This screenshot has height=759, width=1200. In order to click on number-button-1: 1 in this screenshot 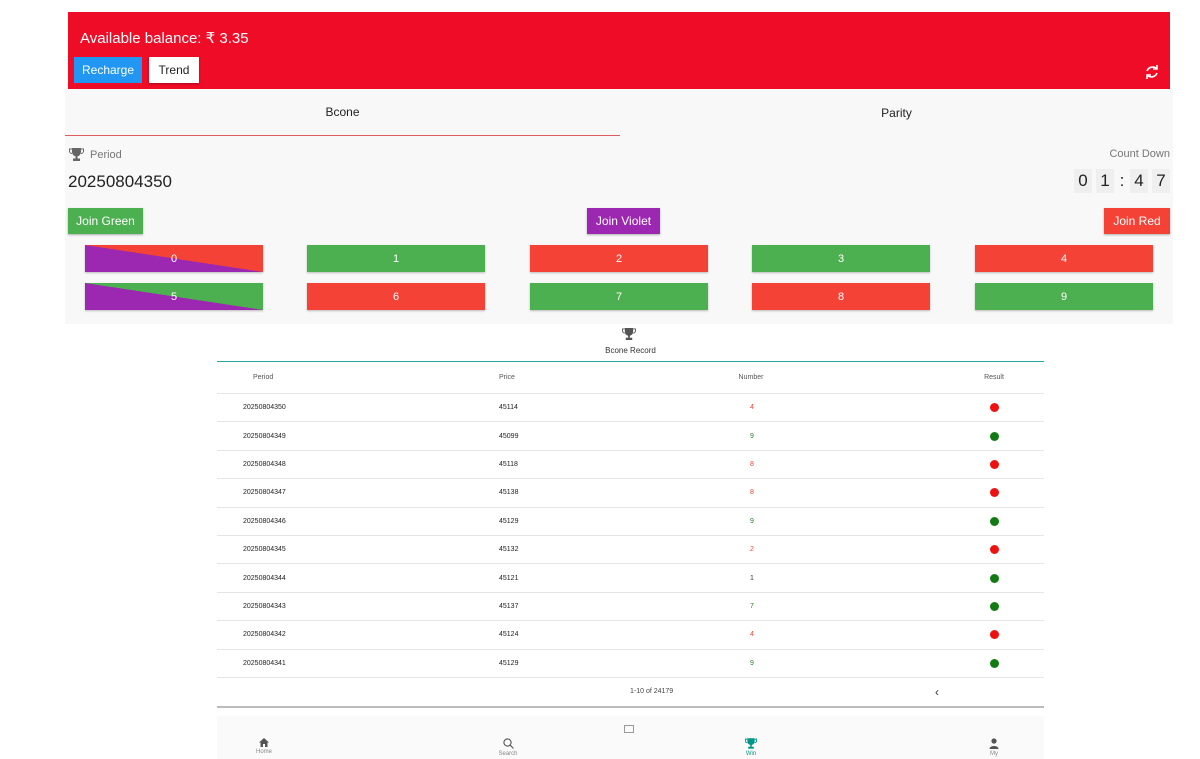, I will do `click(396, 258)`.